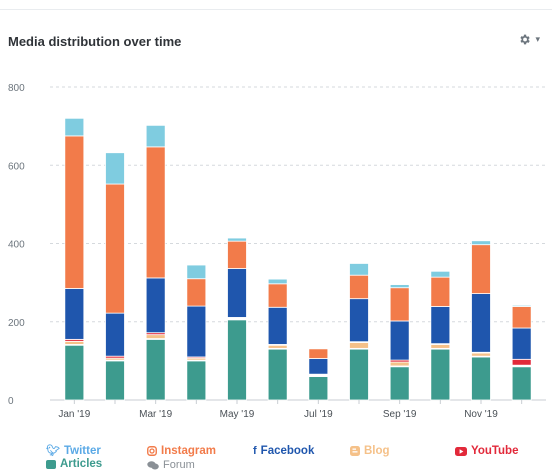  I want to click on legend-item-articles: Articles, so click(74, 464).